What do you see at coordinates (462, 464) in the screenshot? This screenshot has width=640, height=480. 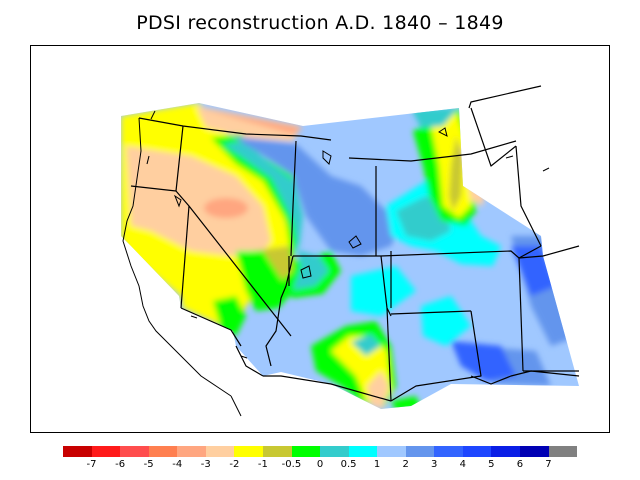 I see `colorbar-label: 4` at bounding box center [462, 464].